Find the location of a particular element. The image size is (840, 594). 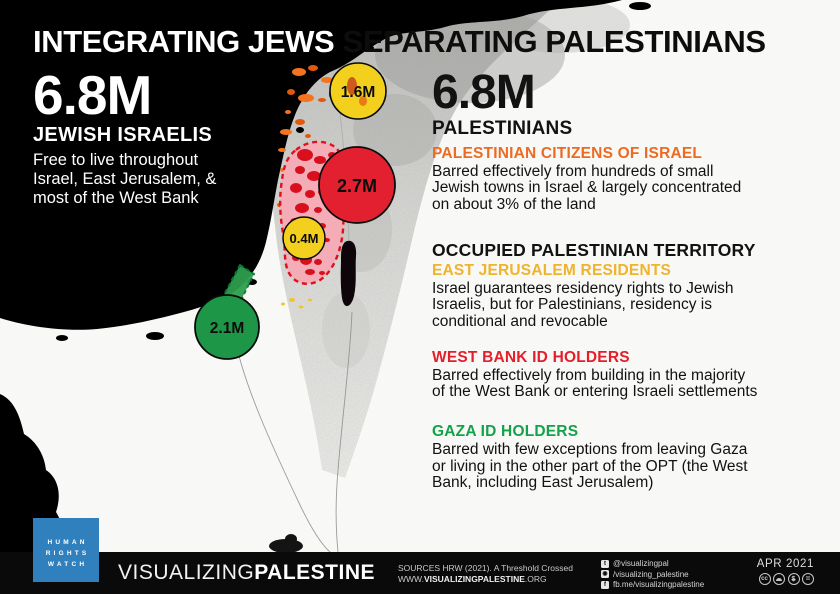

silhouette-small-head is located at coordinates (291, 539).